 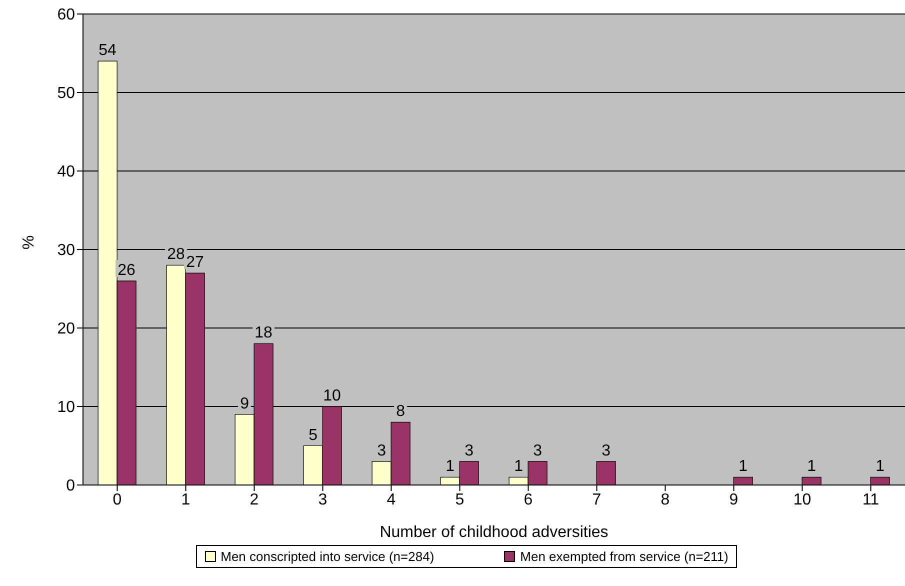 I want to click on data-label: 54, so click(x=107, y=51).